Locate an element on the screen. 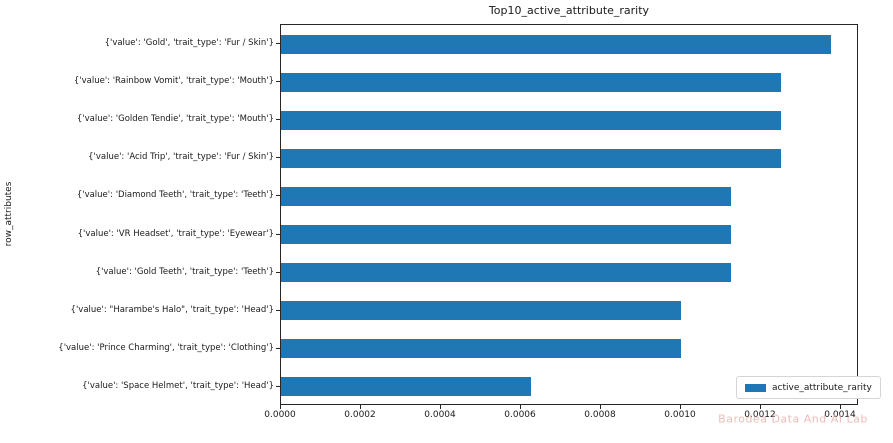 The height and width of the screenshot is (443, 893). x-tick-label: 0.0008 is located at coordinates (600, 415).